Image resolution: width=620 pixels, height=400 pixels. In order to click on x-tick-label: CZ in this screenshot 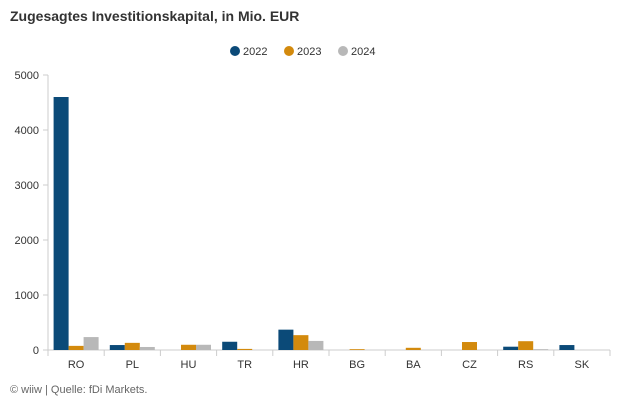, I will do `click(469, 365)`.